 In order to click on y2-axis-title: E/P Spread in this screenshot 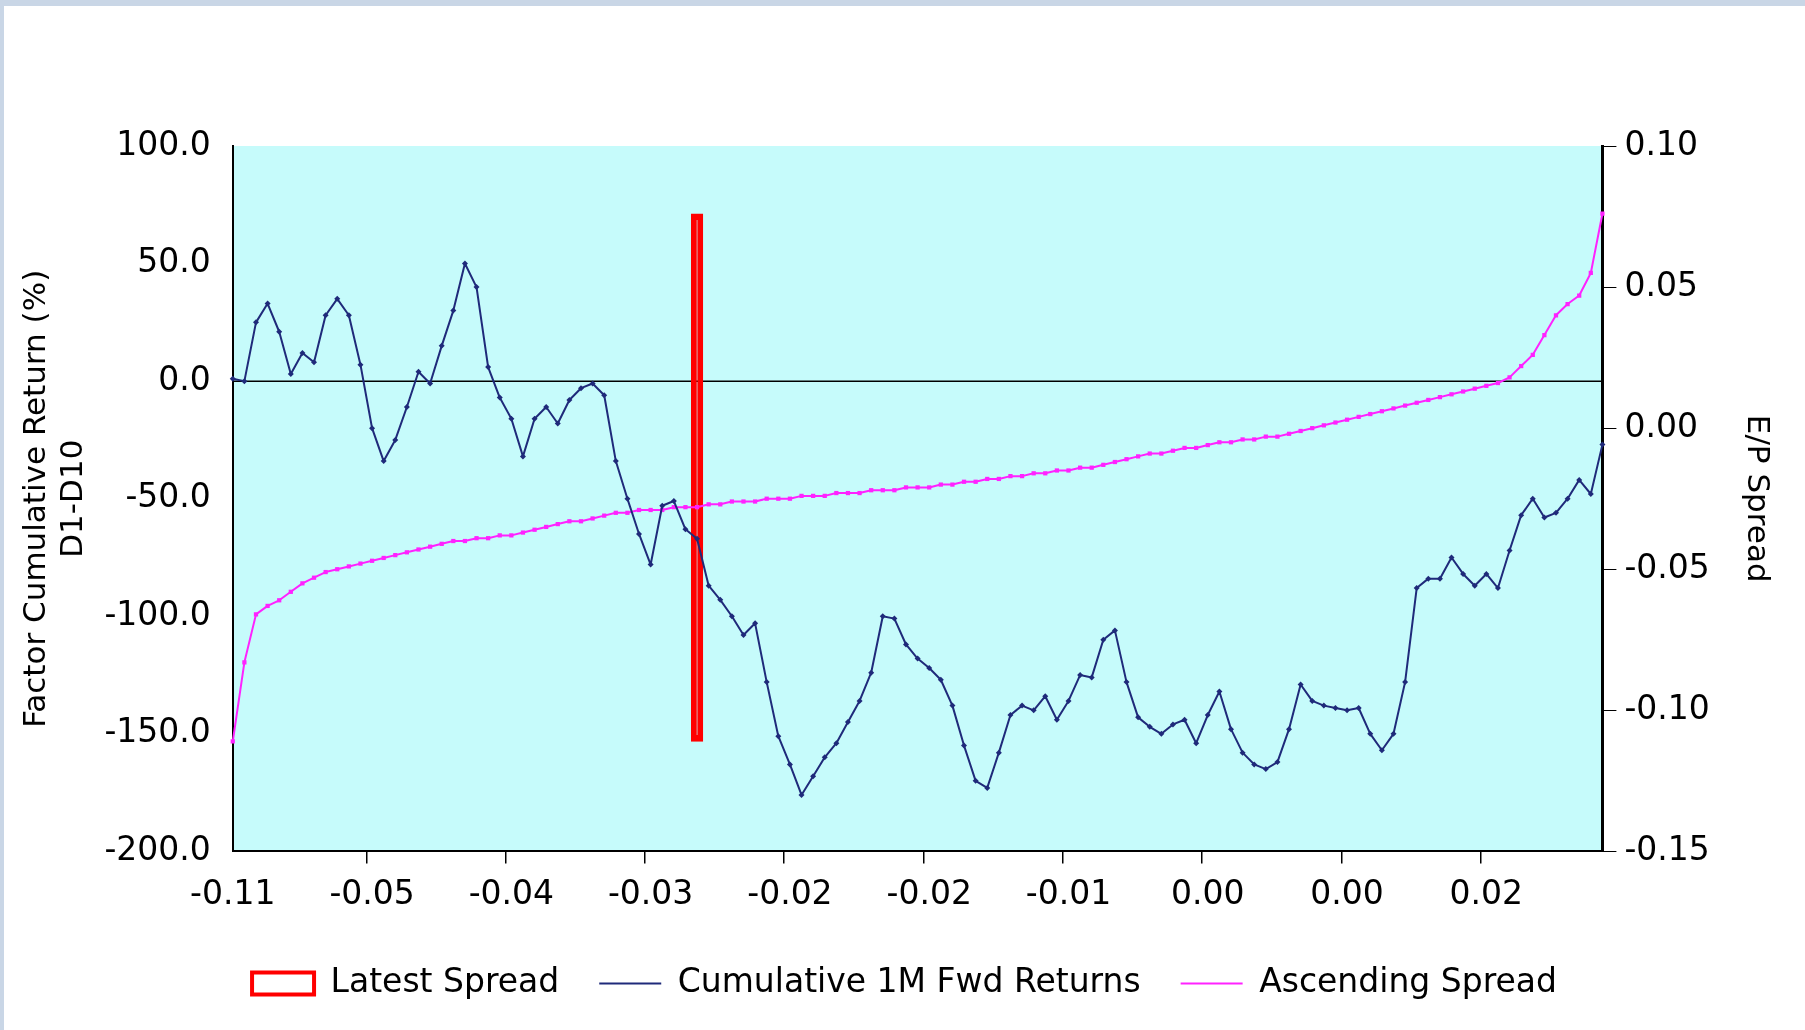, I will do `click(1759, 498)`.